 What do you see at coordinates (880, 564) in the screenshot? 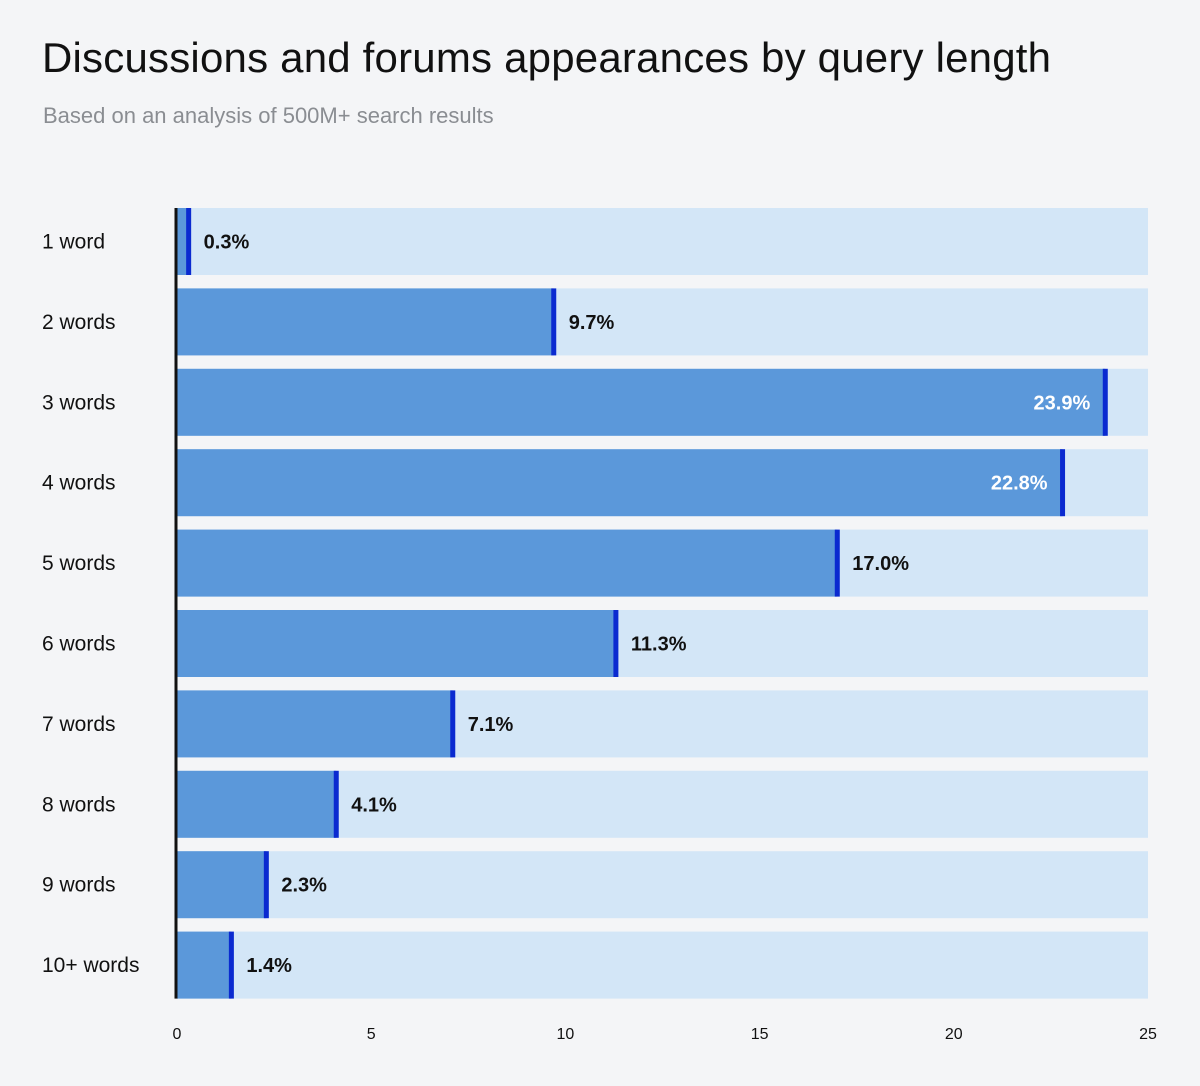
I see `data-label: 17.0%` at bounding box center [880, 564].